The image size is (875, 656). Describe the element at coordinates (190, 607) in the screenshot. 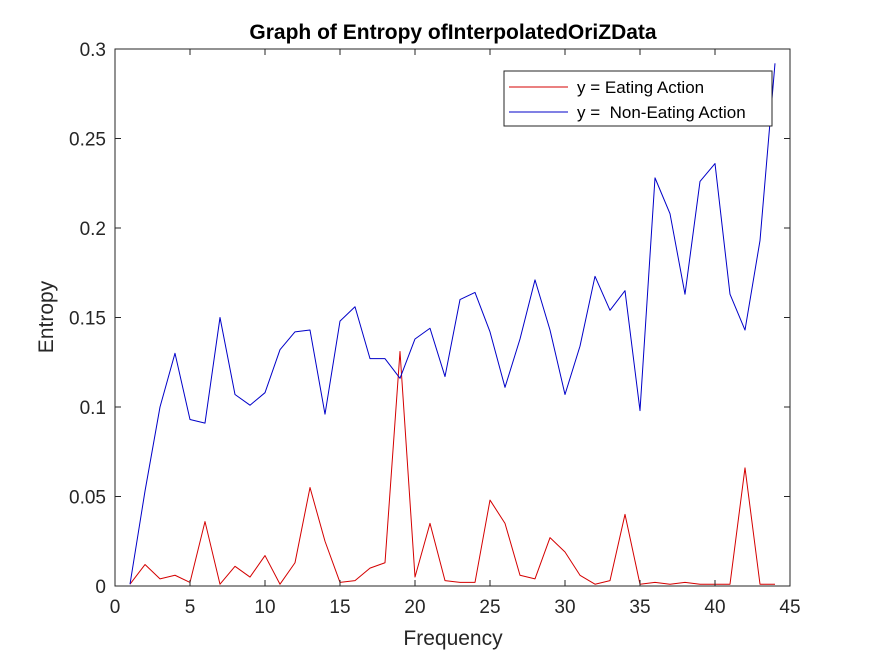

I see `x-tick-label: 5` at that location.